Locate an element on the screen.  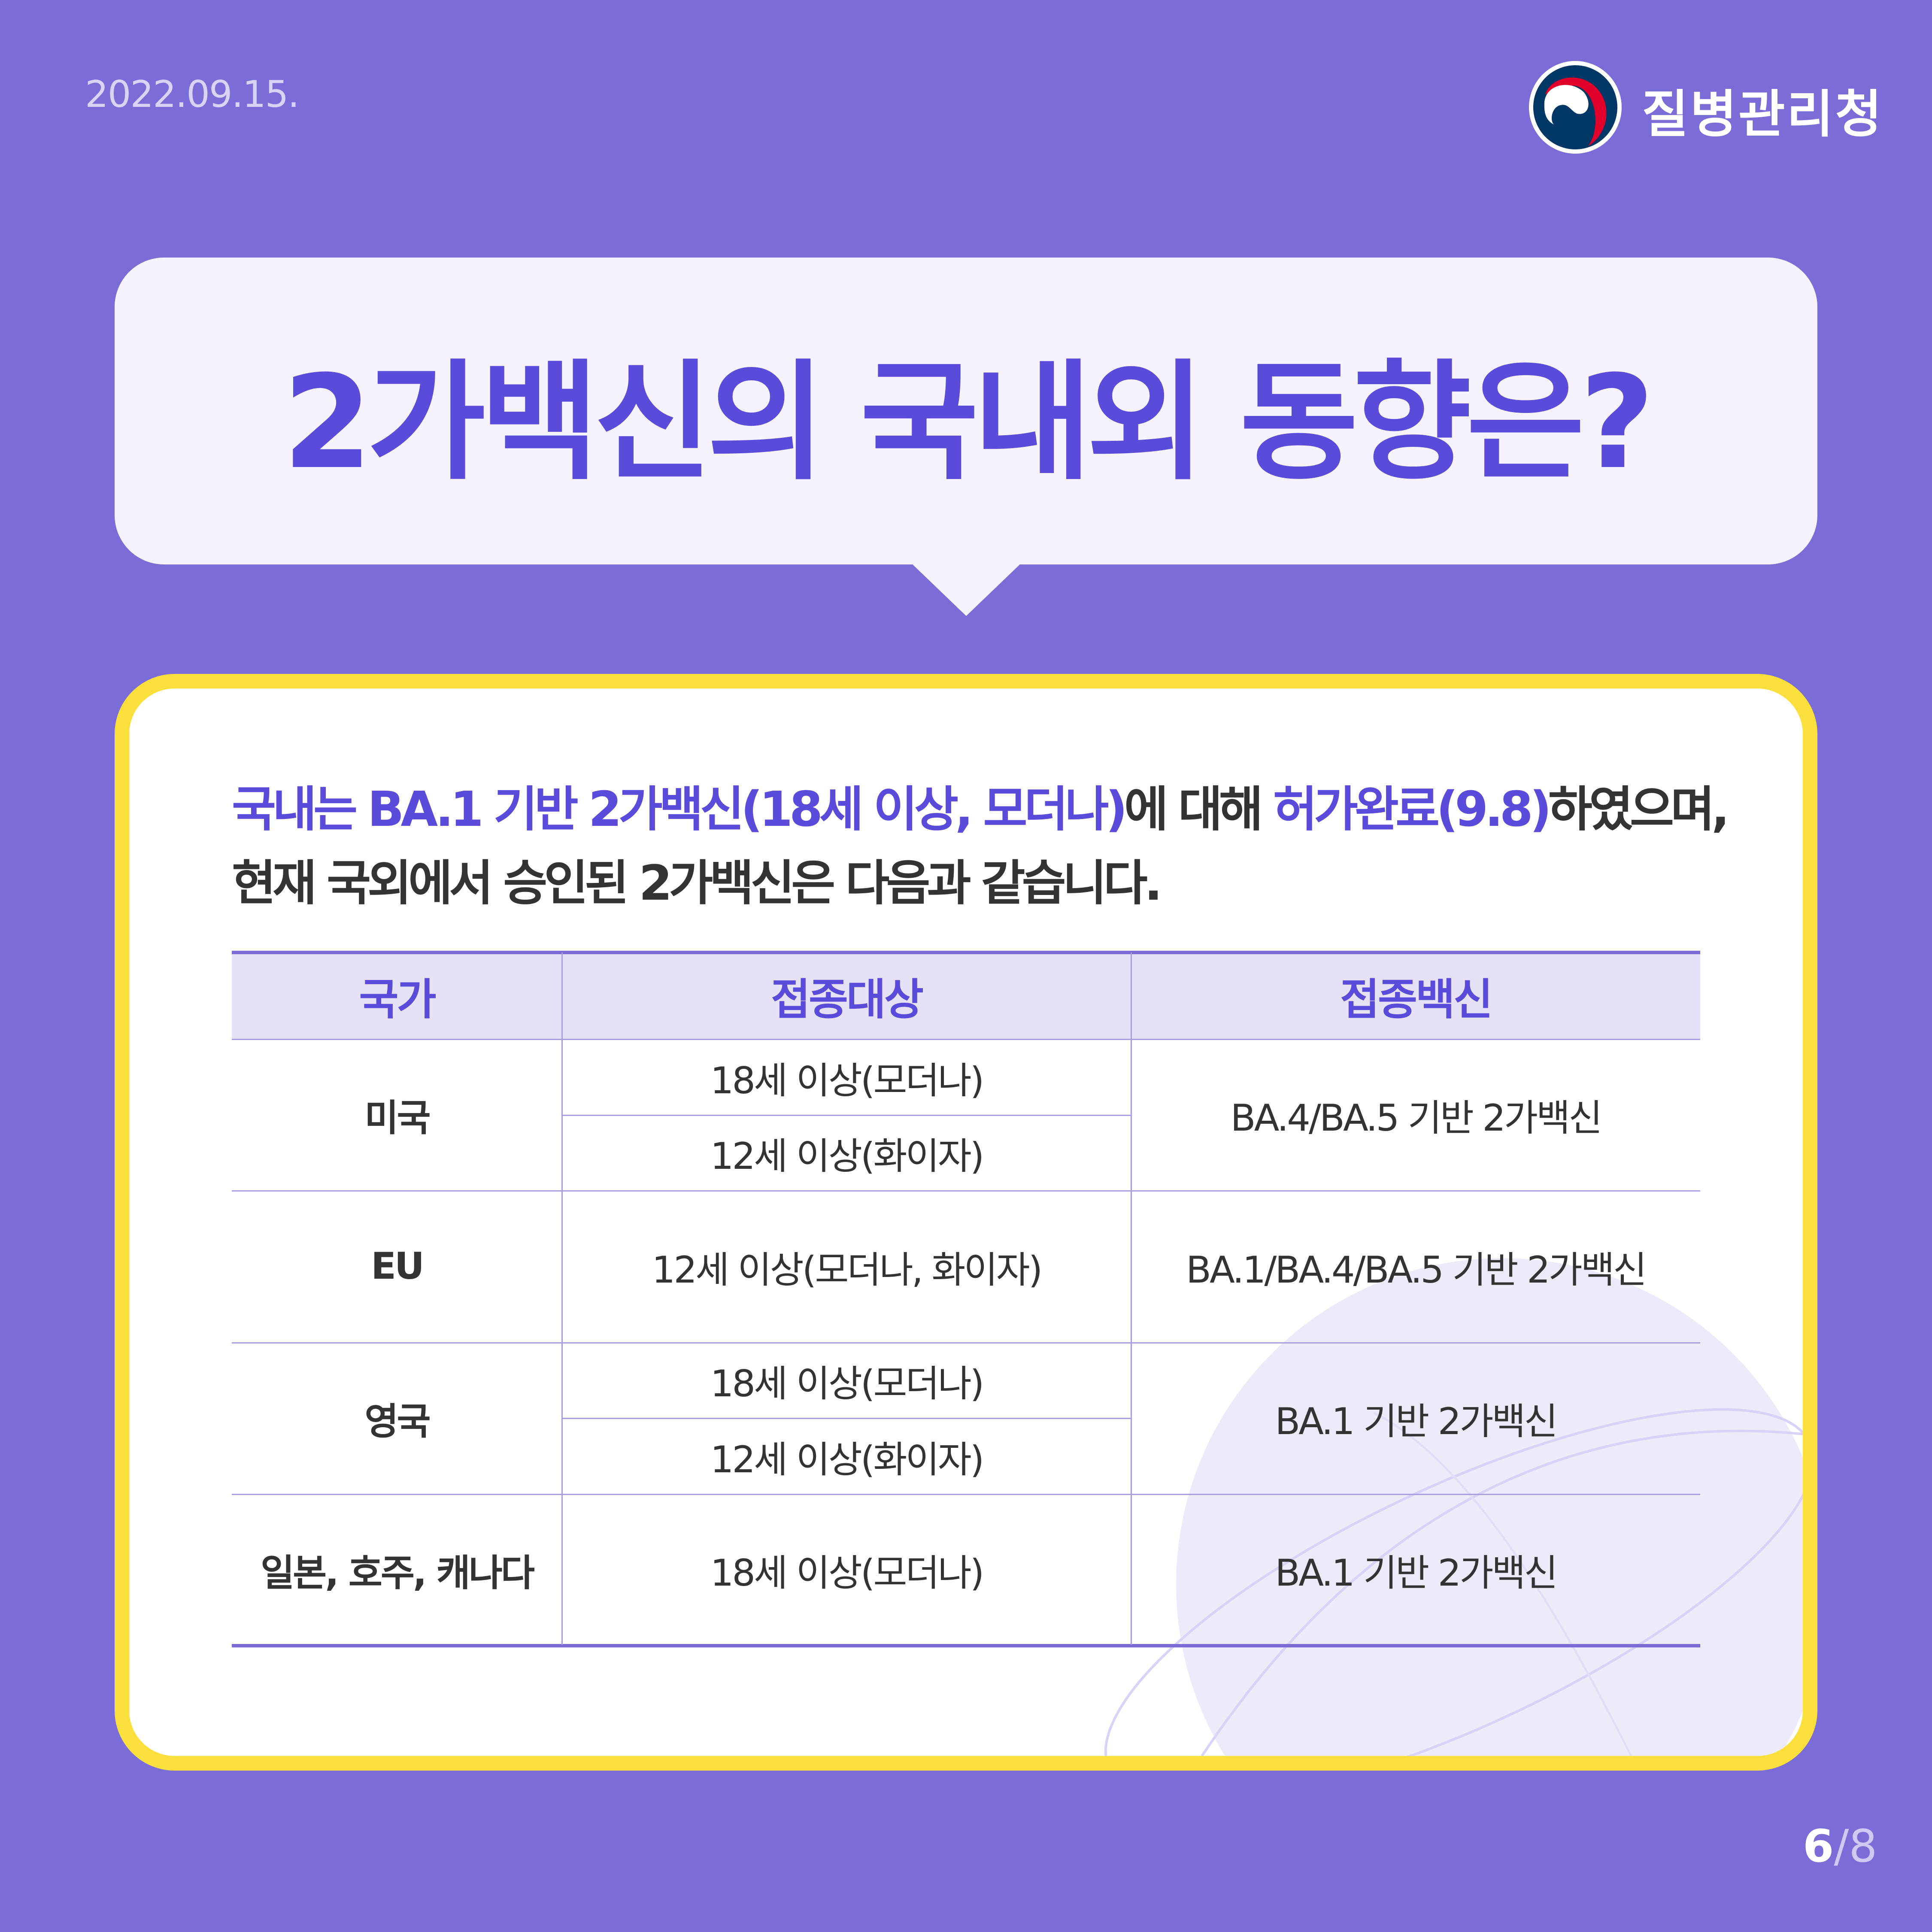
table-cell-vaccine: BA.1/BA.4/BA.5 기반 2가백신 is located at coordinates (1416, 1270).